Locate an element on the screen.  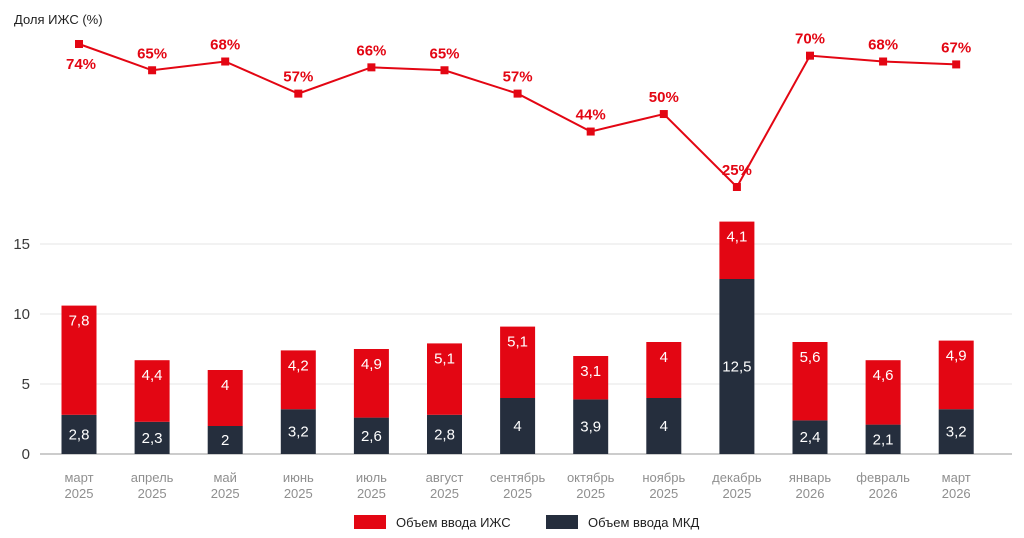
share-label: 67% is located at coordinates (956, 47).